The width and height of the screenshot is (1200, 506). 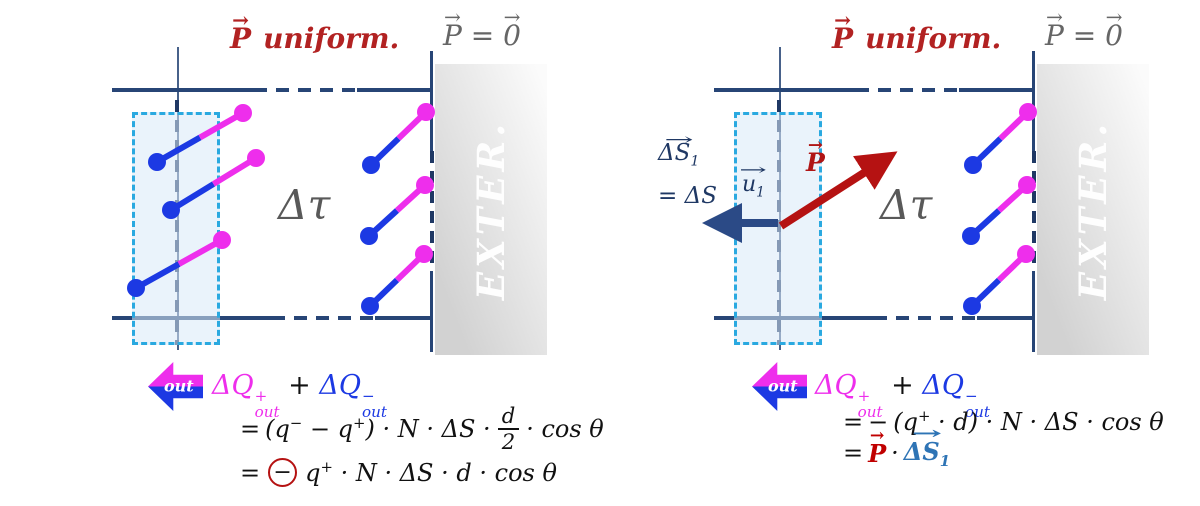 I want to click on p-vector-arrow, so click(x=838, y=190).